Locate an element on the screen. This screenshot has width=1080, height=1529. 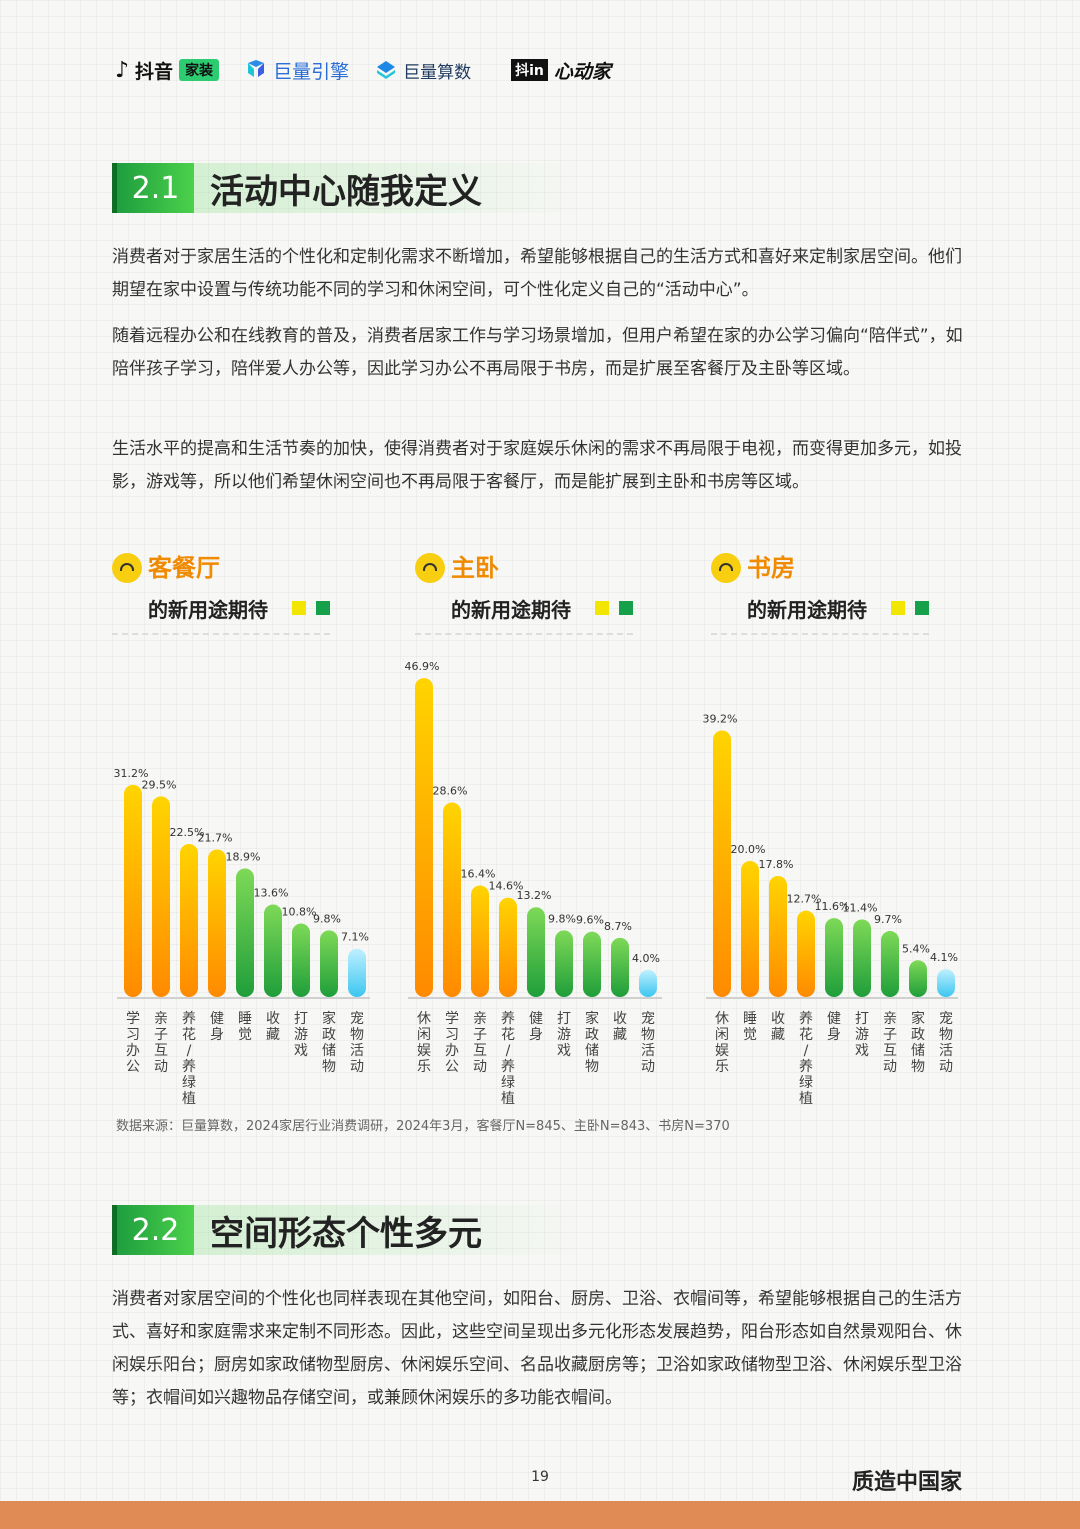
section-title: 空间形态个性多元 is located at coordinates (388, 1230).